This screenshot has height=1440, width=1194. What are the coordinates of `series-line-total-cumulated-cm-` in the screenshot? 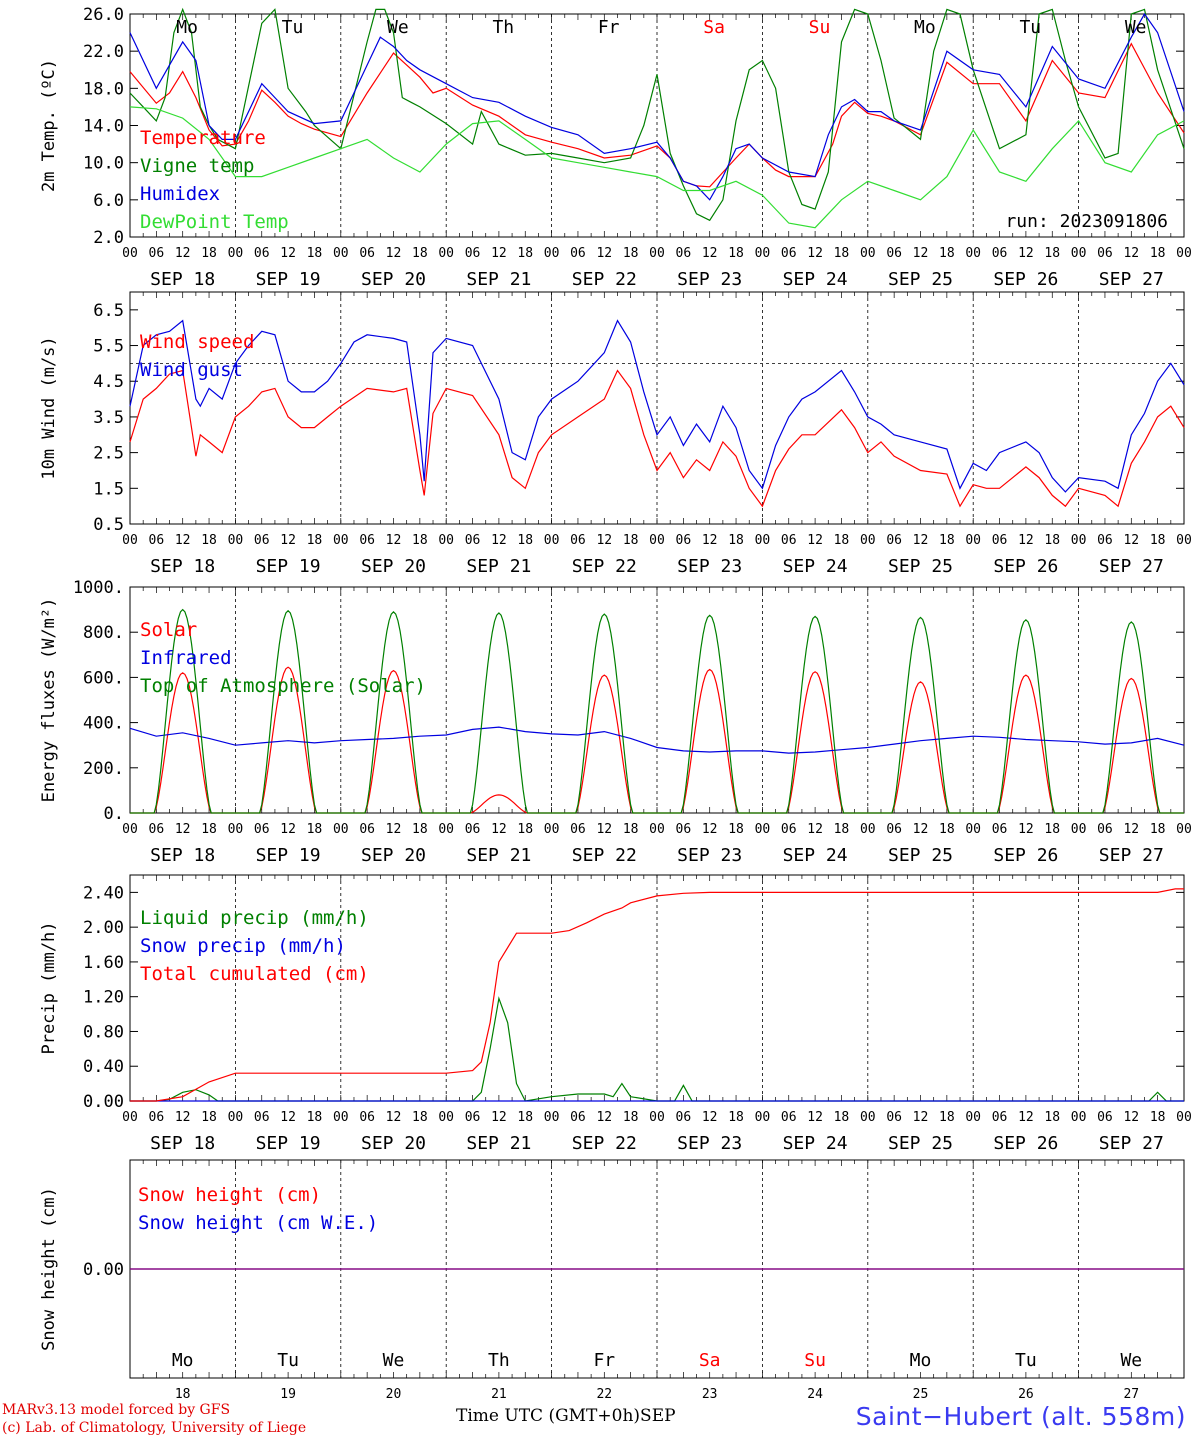 It's located at (657, 995).